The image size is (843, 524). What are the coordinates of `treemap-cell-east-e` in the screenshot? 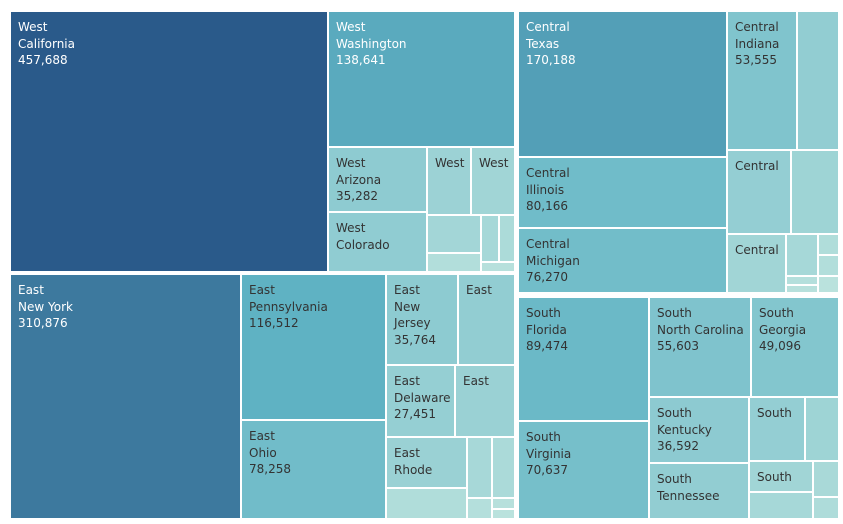 It's located at (426, 503).